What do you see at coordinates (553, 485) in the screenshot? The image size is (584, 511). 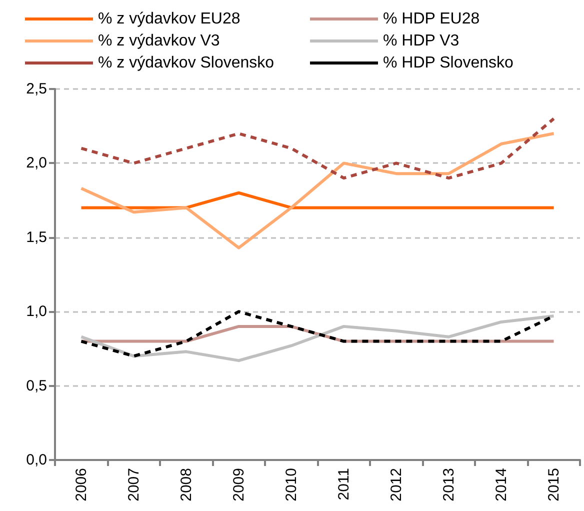 I see `x-tick-label: 2015` at bounding box center [553, 485].